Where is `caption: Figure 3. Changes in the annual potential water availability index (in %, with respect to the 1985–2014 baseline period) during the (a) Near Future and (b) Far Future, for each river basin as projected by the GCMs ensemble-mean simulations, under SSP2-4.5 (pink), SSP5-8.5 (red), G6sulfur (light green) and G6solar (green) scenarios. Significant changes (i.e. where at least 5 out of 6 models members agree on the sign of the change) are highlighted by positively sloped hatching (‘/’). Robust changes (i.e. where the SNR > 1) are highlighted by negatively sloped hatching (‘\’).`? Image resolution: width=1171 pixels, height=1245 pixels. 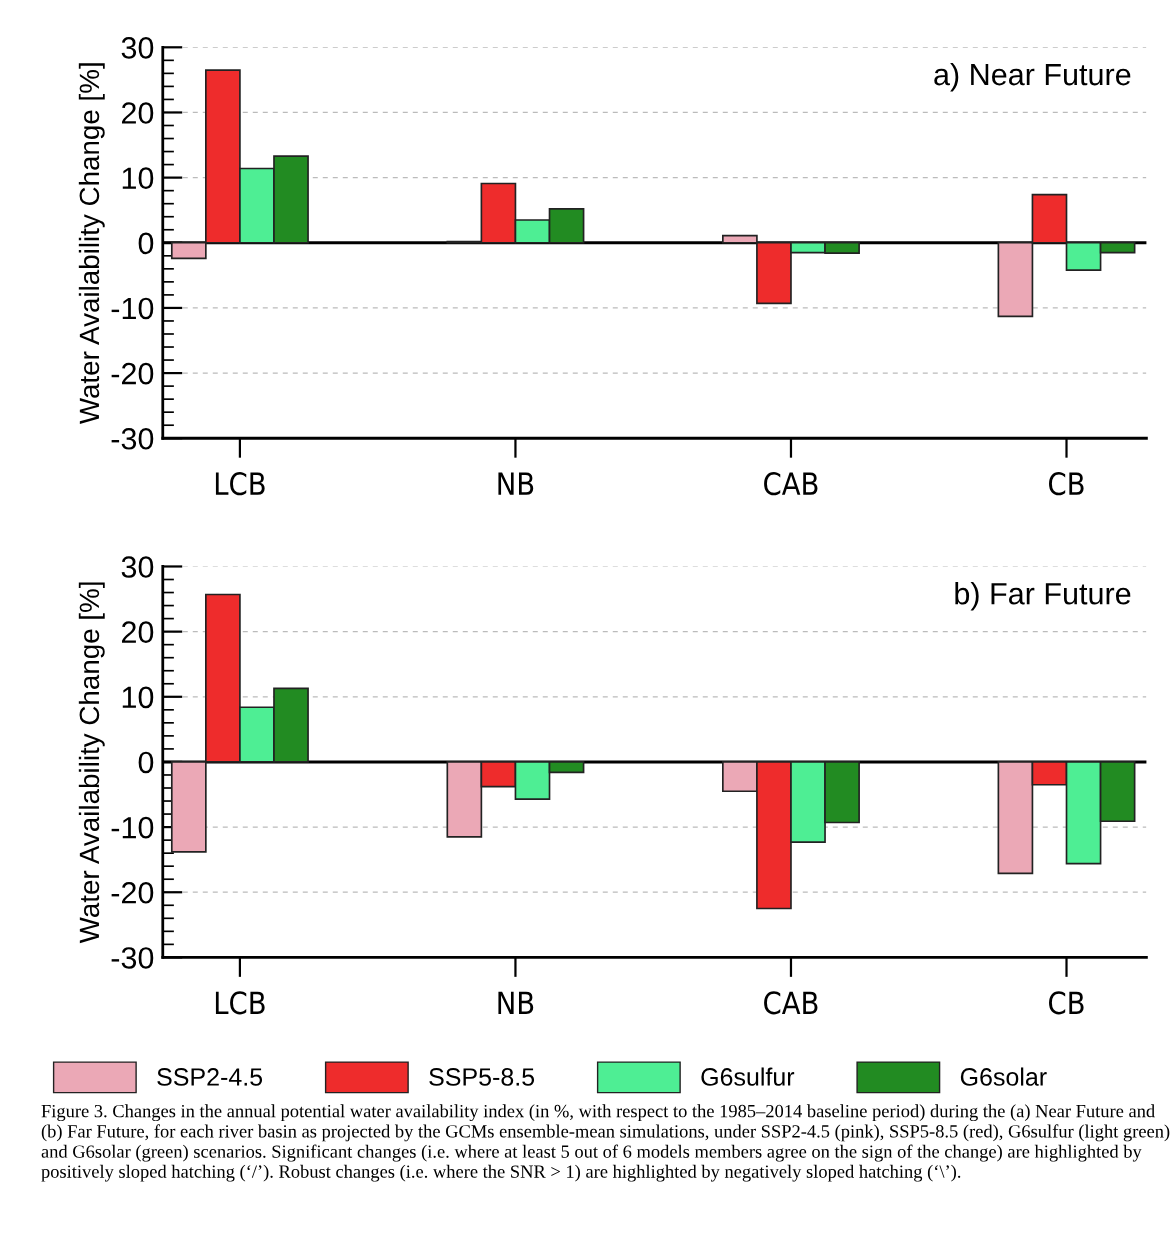 caption: Figure 3. Changes in the annual potential water availability index (in %, with respect to the 1985–2014 baseline period) during the (a) Near Future and (b) Far Future, for each river basin as projected by the GCMs ensemble-mean simulations, under SSP2-4.5 (pink), SSP5-8.5 (red), G6sulfur (light green) and G6solar (green) scenarios. Significant changes (i.e. where at least 5 out of 6 models members agree on the sign of the change) are highlighted by positively sloped hatching (‘/’). Robust changes (i.e. where the SNR > 1) are highlighted by negatively sloped hatching (‘\’). is located at coordinates (605, 1143).